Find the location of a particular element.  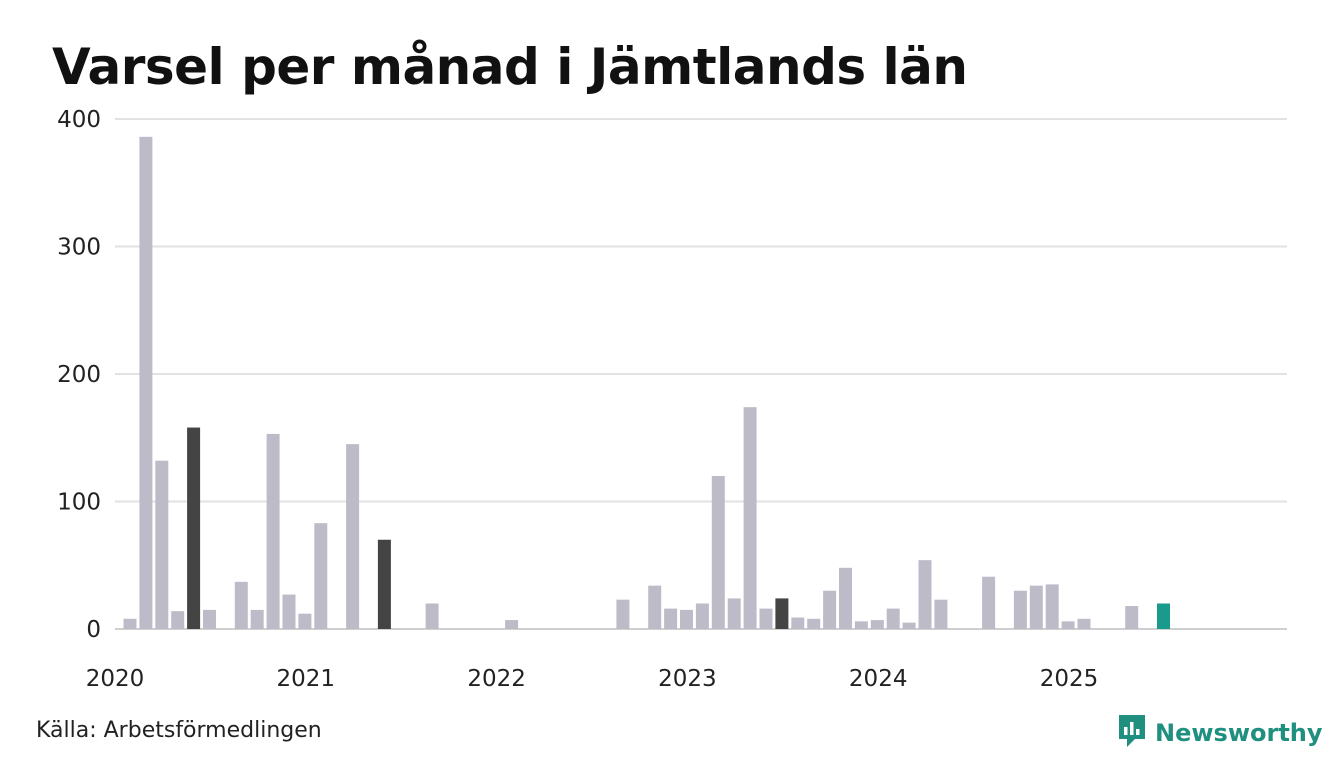

x-tick-label: 2024 is located at coordinates (878, 679).